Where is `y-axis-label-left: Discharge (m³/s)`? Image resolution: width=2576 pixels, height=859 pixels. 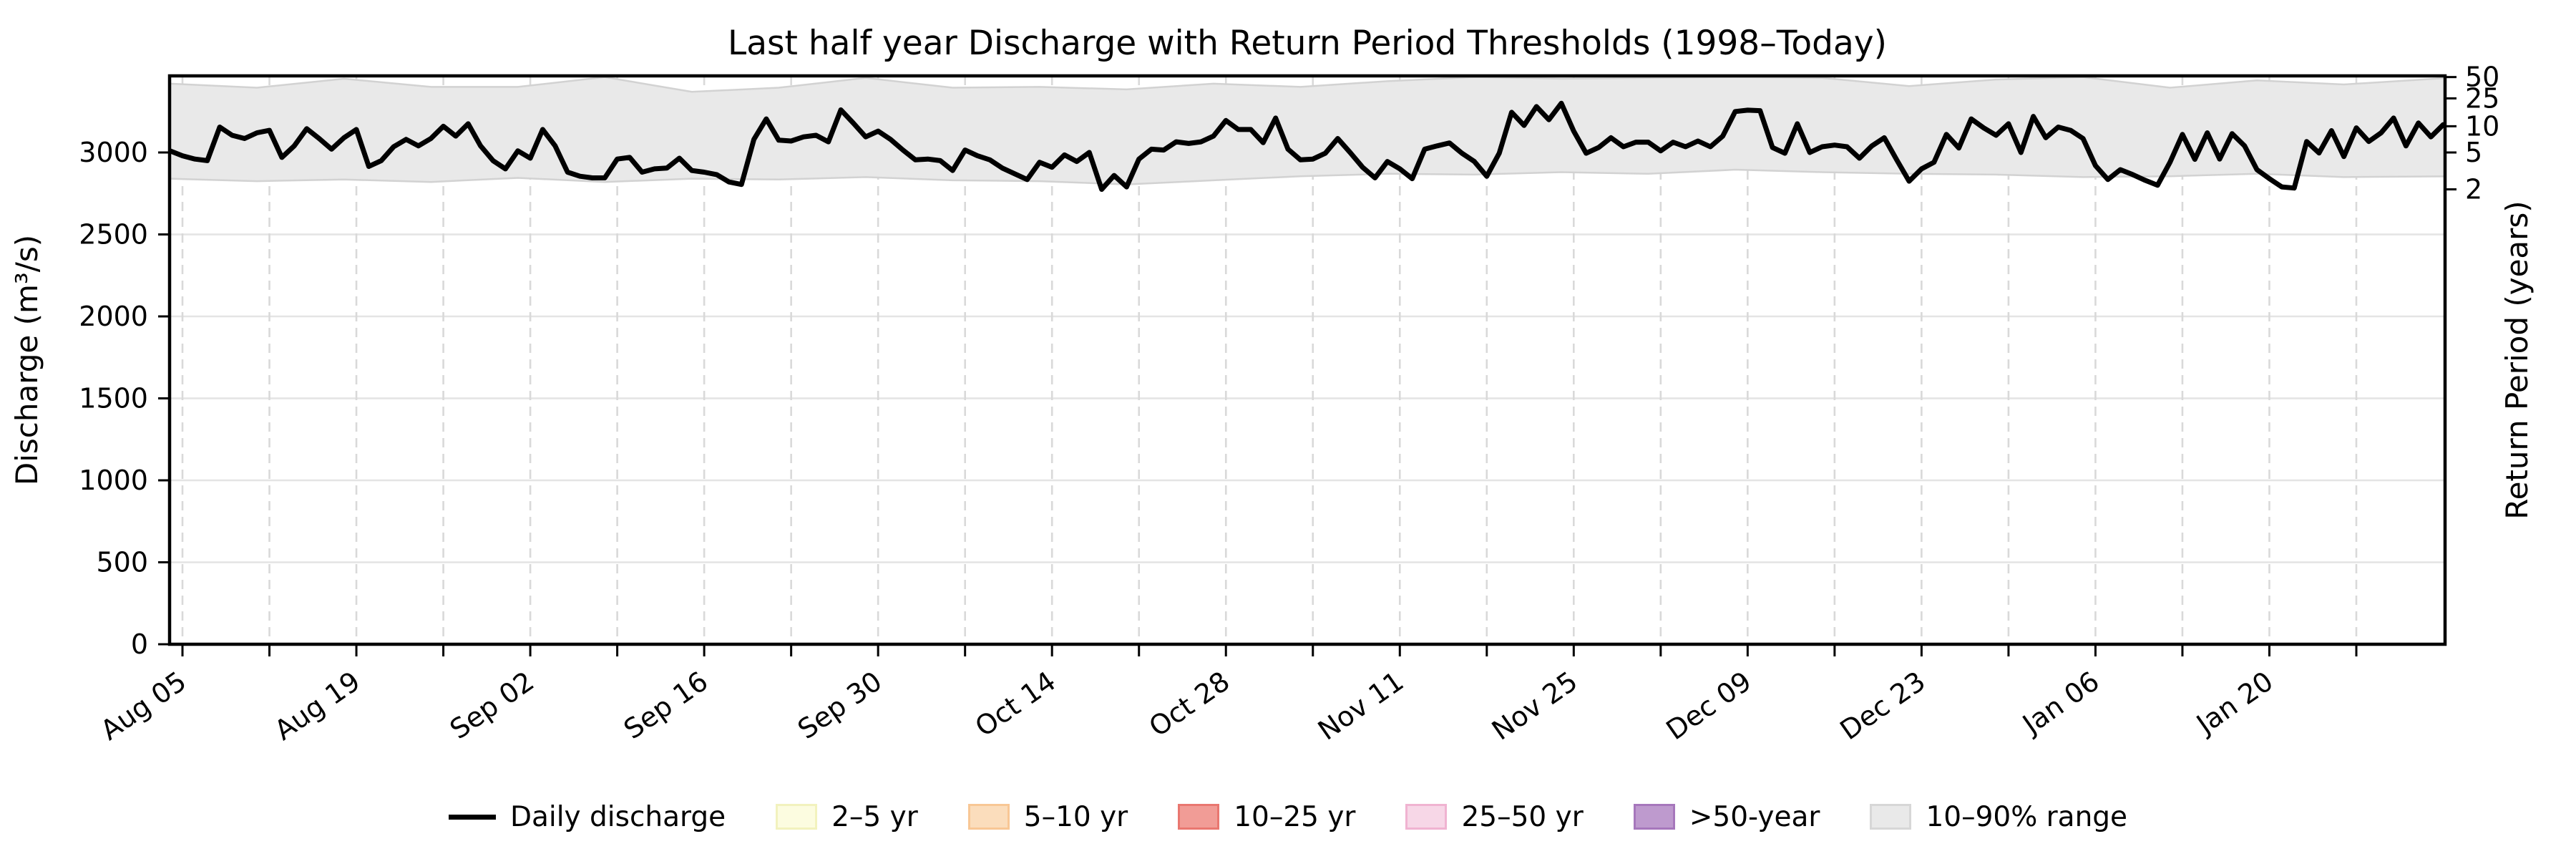 y-axis-label-left: Discharge (m³/s) is located at coordinates (26, 360).